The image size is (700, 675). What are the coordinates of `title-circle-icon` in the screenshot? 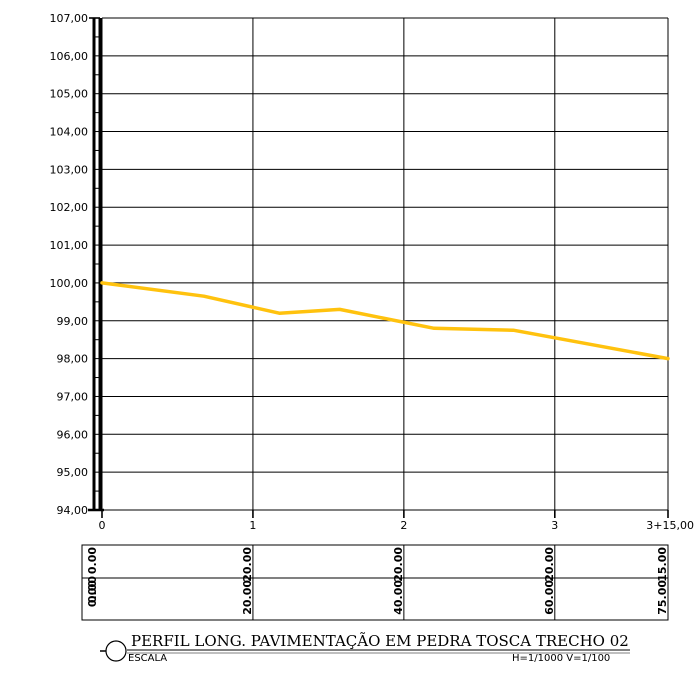 It's located at (116, 651).